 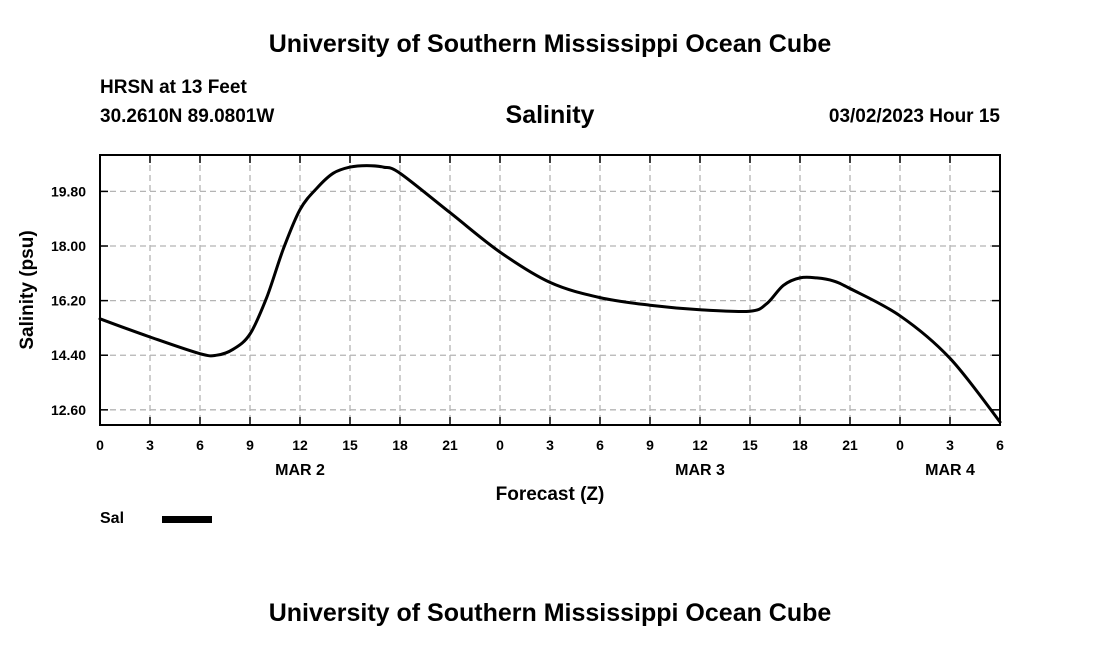 I want to click on date-label: MAR 4, so click(x=950, y=470).